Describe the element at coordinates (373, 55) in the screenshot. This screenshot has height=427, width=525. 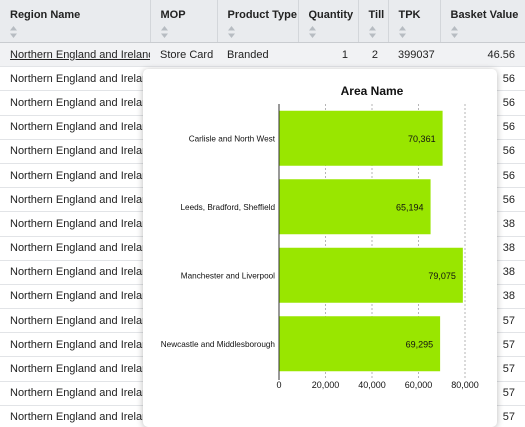
I see `cell-till: 2` at that location.